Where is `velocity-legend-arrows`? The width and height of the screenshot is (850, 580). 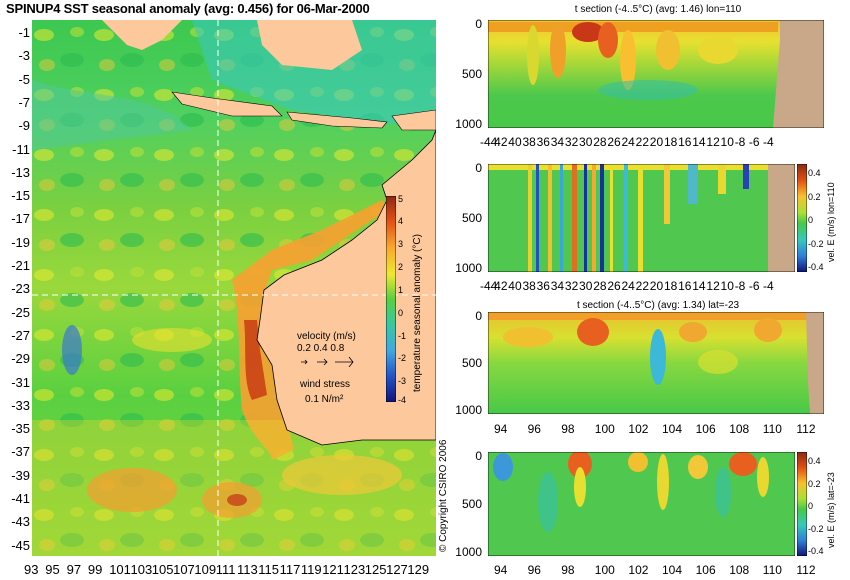
velocity-legend-arrows is located at coordinates (327, 361).